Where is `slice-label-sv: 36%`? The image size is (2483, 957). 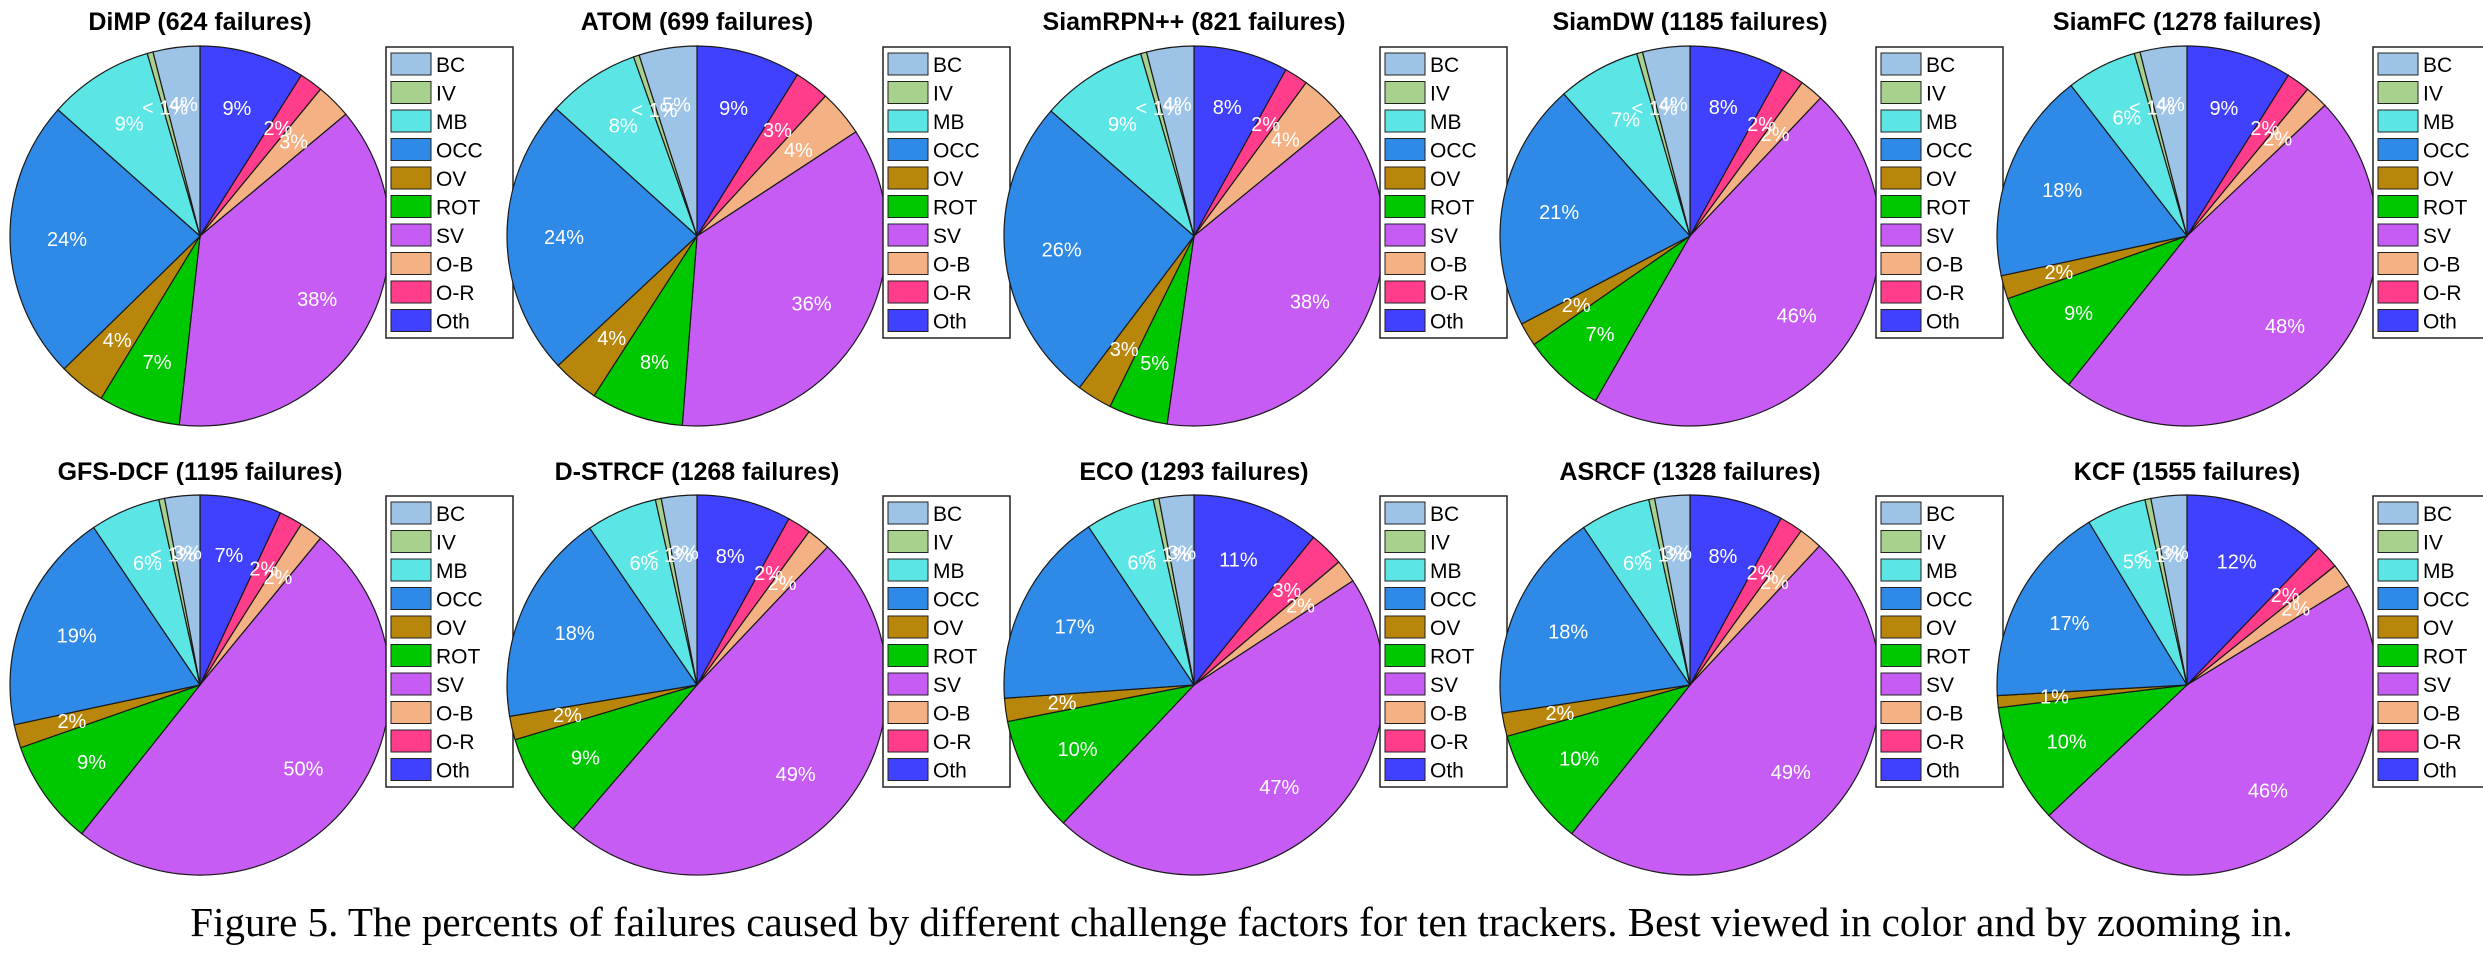 slice-label-sv: 36% is located at coordinates (811, 305).